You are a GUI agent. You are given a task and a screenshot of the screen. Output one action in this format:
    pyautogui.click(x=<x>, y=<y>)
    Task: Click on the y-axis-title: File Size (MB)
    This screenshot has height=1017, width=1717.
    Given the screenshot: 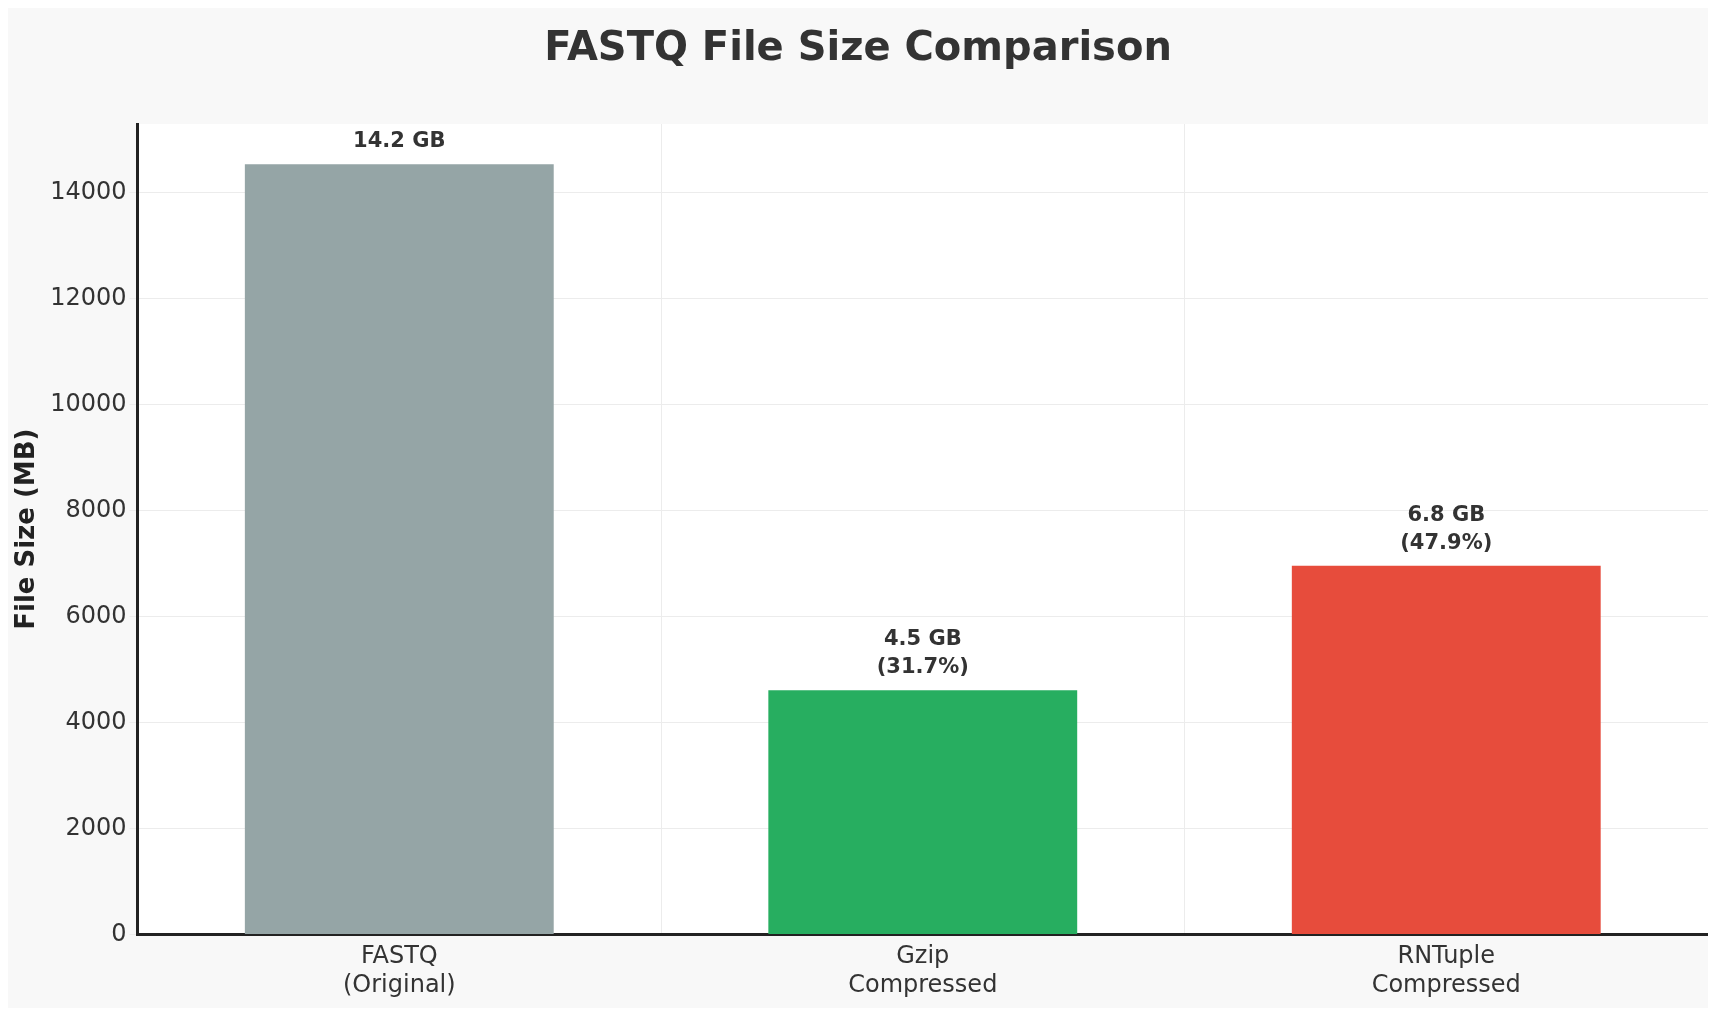 What is the action you would take?
    pyautogui.click(x=25, y=529)
    